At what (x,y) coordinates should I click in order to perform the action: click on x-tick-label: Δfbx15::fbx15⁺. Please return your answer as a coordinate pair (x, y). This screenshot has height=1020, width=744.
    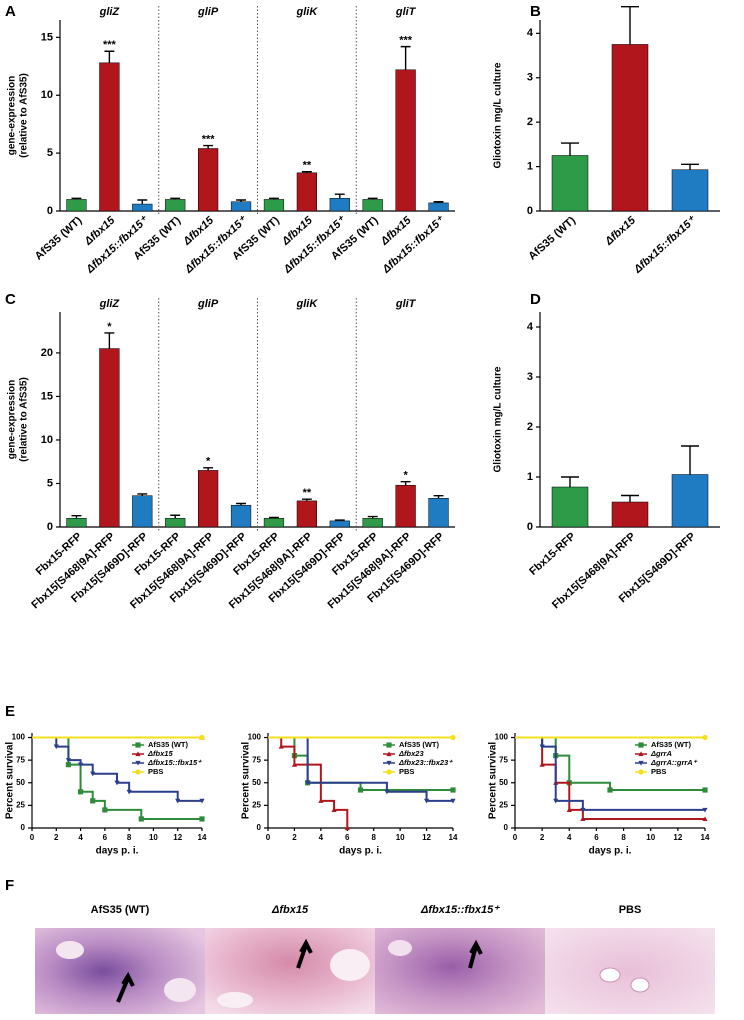
    Looking at the image, I should click on (665, 245).